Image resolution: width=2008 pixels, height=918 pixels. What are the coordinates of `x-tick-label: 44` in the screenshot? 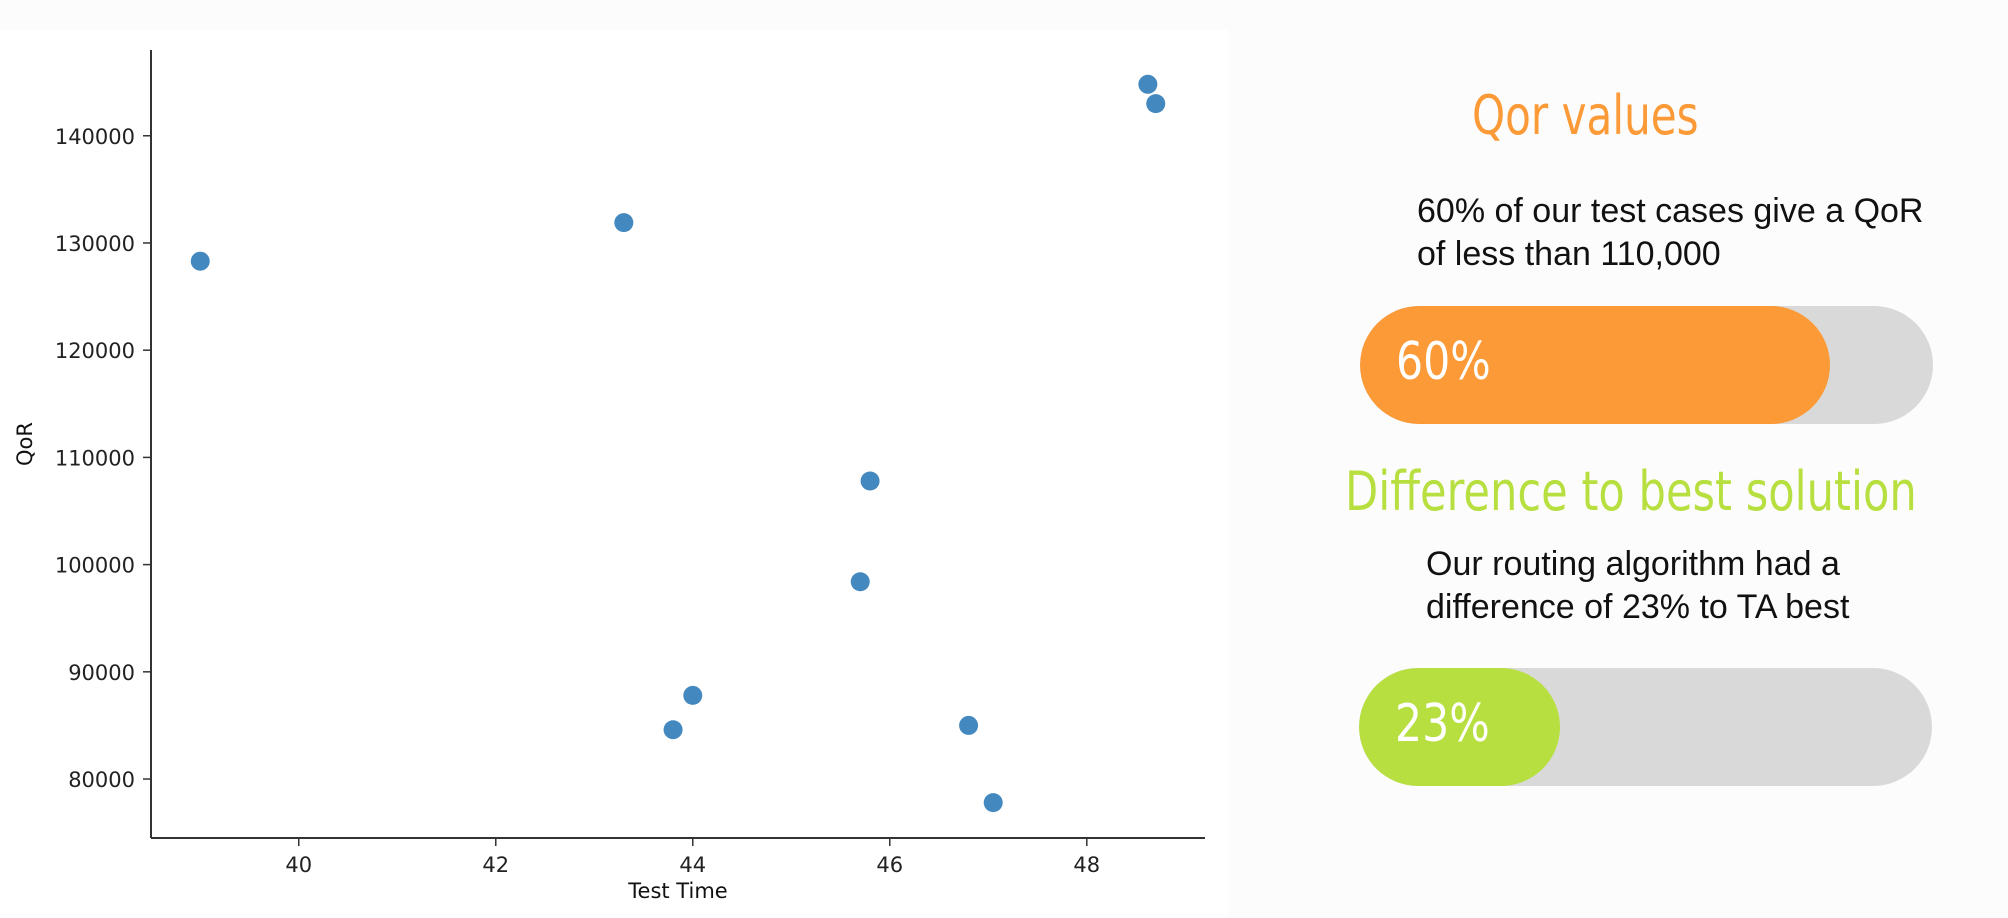 It's located at (692, 865).